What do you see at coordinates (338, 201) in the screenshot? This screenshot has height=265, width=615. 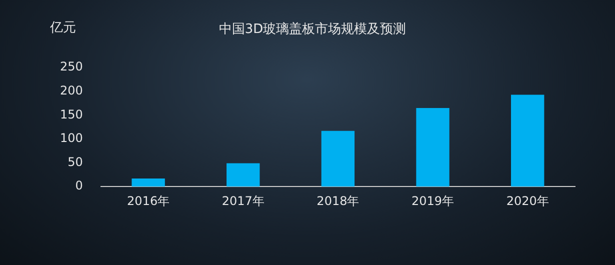 I see `x-tick-label: 2018年` at bounding box center [338, 201].